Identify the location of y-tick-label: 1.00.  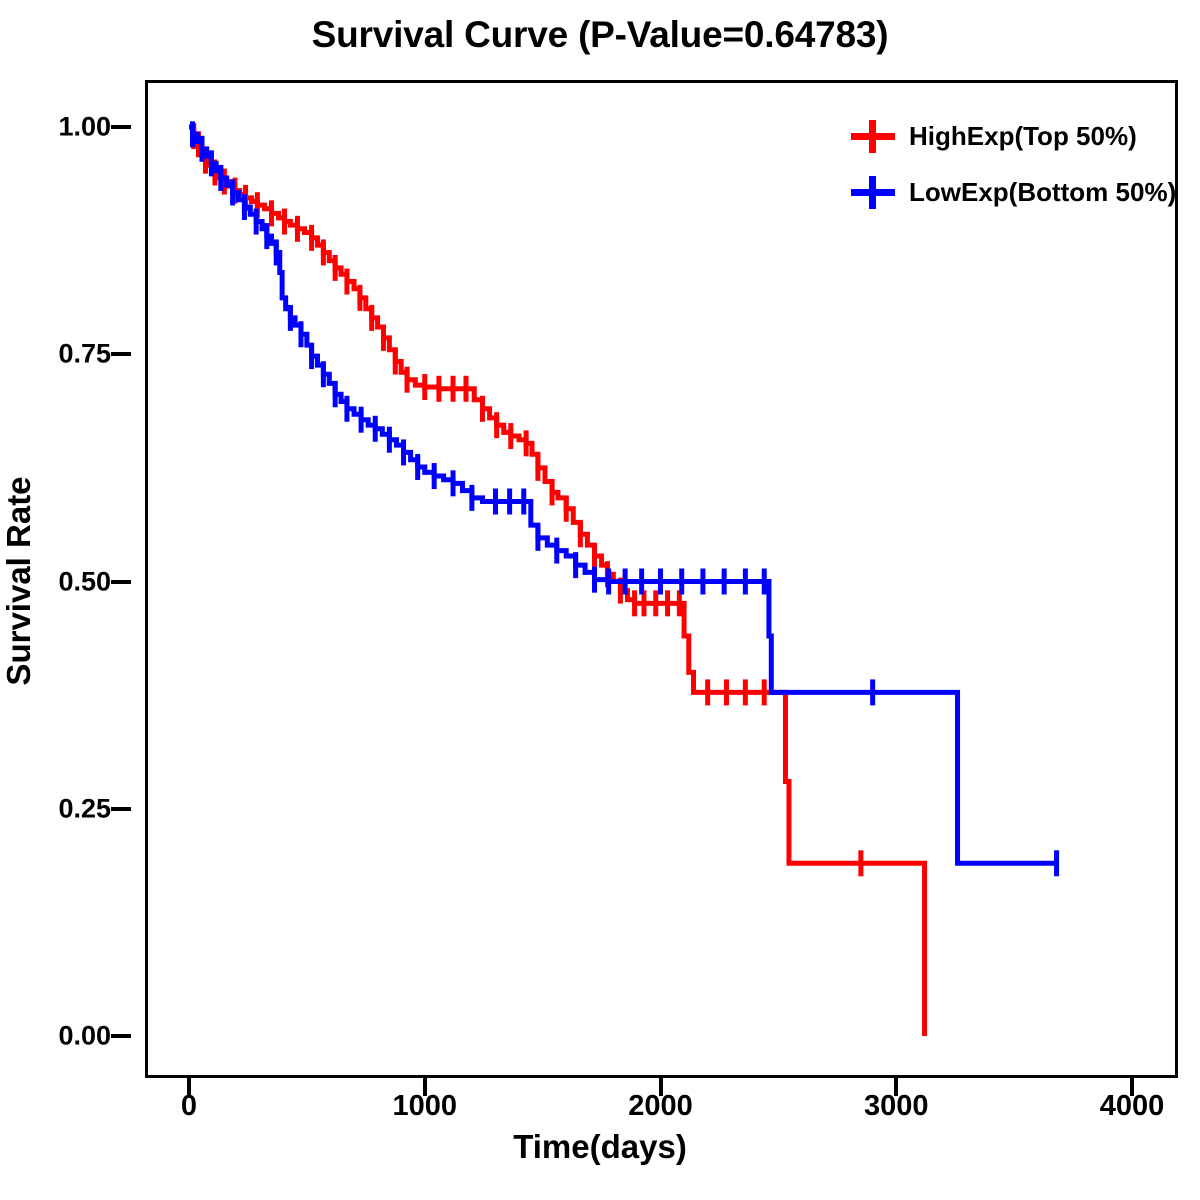
(84, 126).